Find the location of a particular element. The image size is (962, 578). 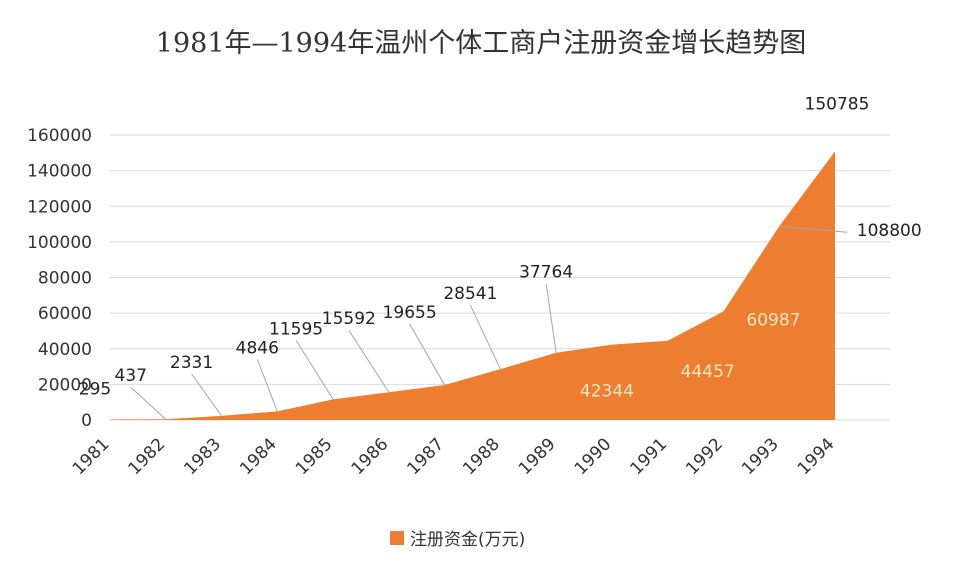

data-label: 42344 is located at coordinates (607, 392).